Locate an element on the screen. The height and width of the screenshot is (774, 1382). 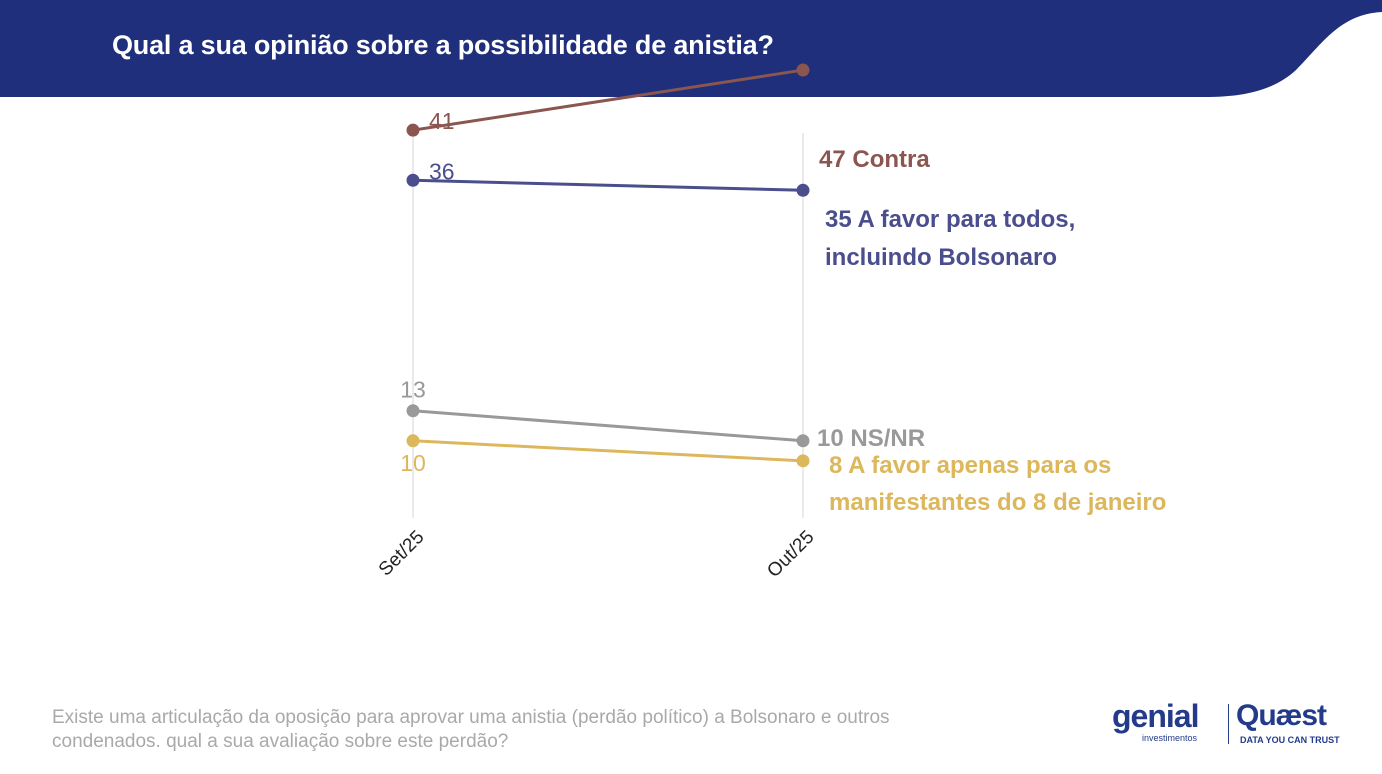
x-axis-ticks: Set/25 Out/25 is located at coordinates (597, 554).